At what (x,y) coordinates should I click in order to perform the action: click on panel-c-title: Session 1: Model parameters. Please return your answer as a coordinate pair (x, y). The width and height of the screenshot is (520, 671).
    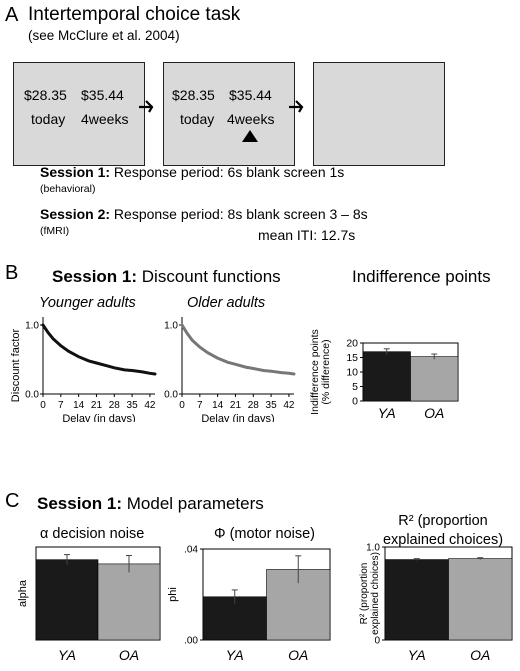
    Looking at the image, I should click on (150, 504).